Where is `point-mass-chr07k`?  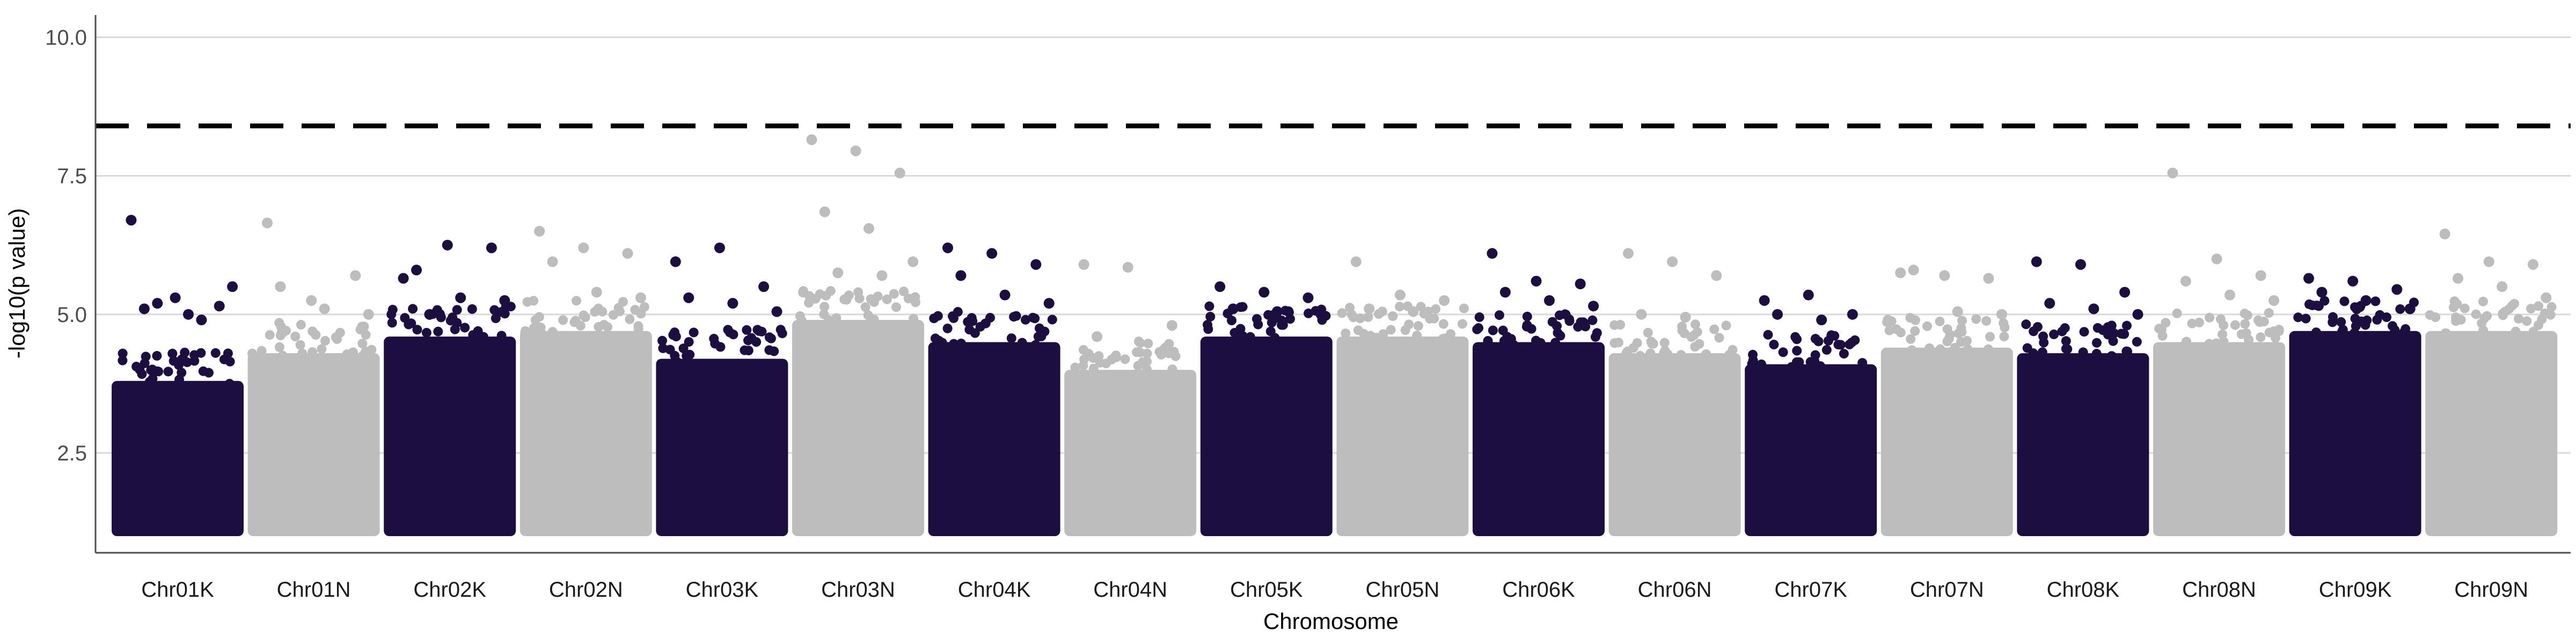
point-mass-chr07k is located at coordinates (1811, 450).